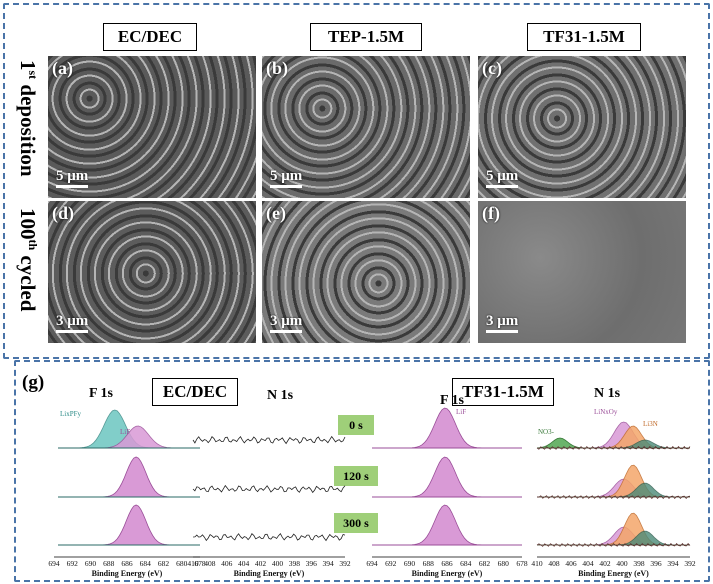  Describe the element at coordinates (278, 563) in the screenshot. I see `n1s-left-tick: 400` at that location.